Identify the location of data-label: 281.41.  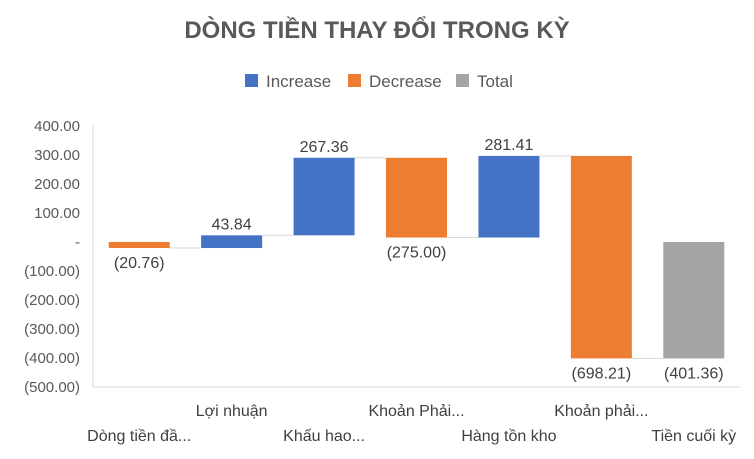
(508, 145).